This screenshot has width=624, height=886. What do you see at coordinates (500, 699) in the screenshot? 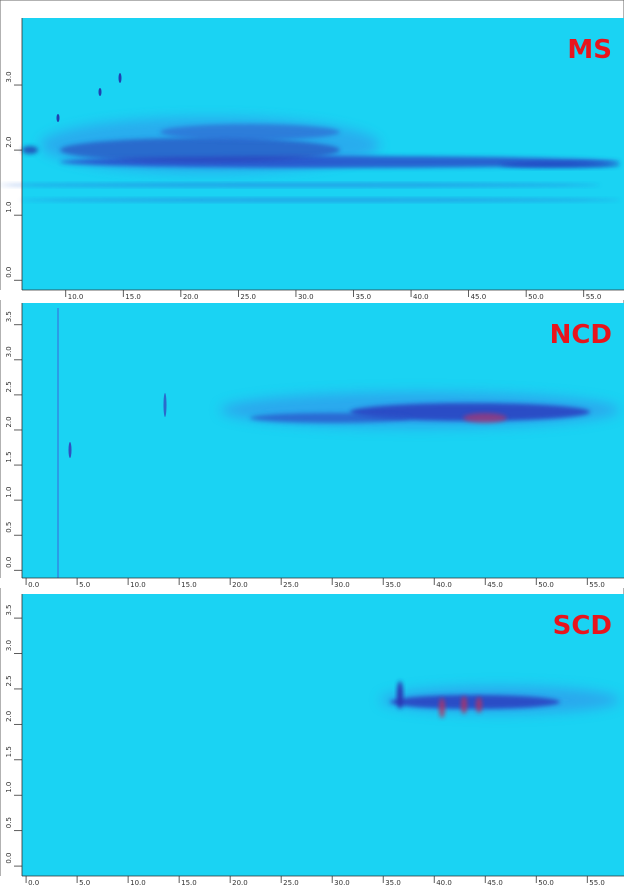
I see `scd-signal` at bounding box center [500, 699].